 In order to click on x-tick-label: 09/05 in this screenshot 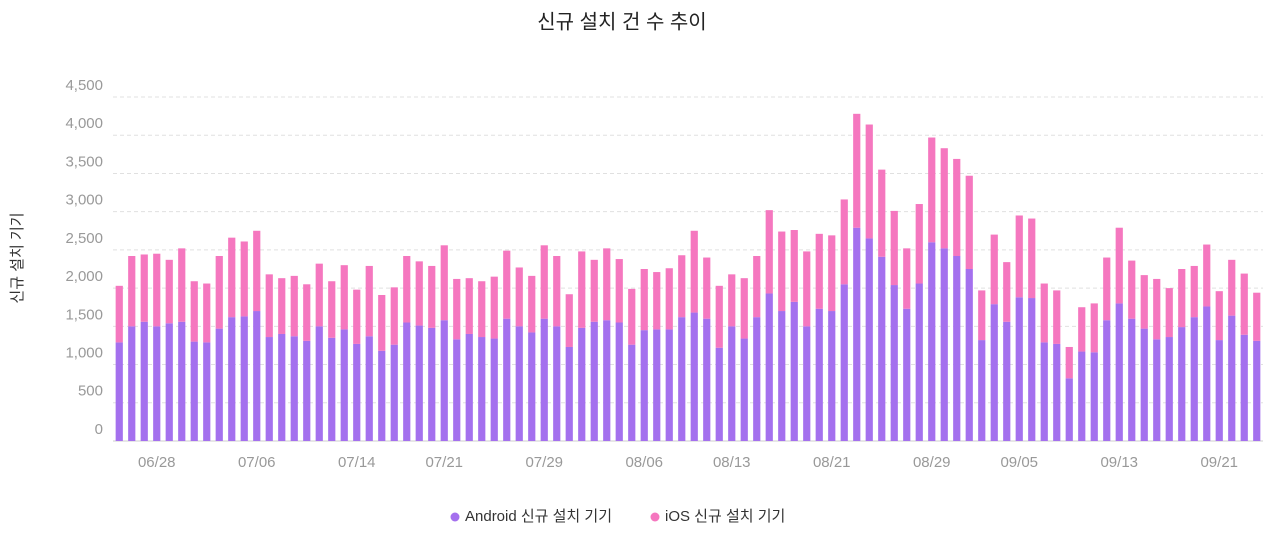, I will do `click(1019, 462)`.